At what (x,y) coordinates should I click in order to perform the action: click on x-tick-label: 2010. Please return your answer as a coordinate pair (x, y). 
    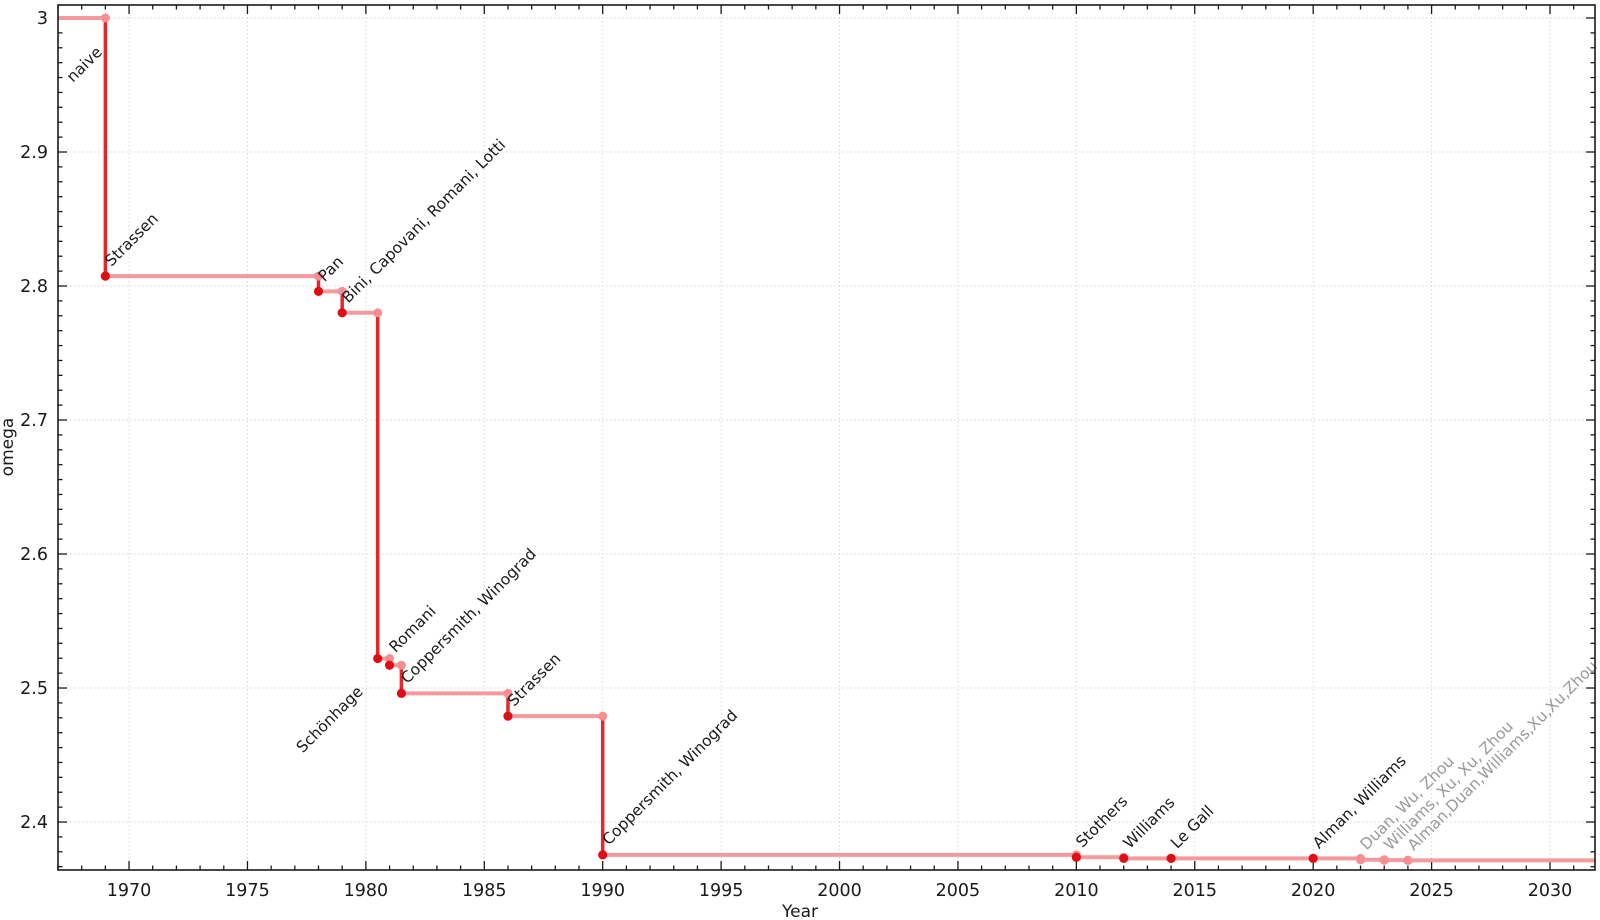
    Looking at the image, I should click on (1076, 891).